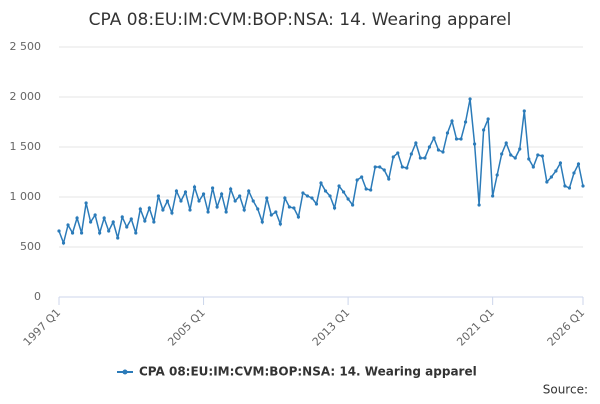  I want to click on x-tick-label: 2005 Q1, so click(186, 327).